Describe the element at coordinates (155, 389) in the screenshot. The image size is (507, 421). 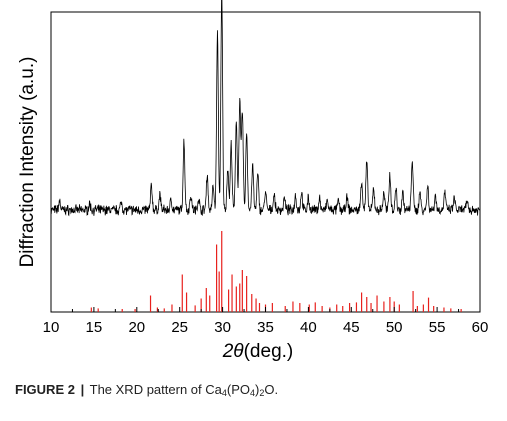
I see `caption-text-before: The XRD pattern of Ca` at that location.